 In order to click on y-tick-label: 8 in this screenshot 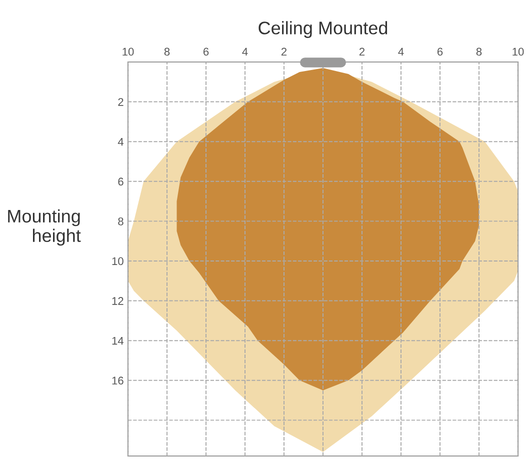, I will do `click(121, 221)`.